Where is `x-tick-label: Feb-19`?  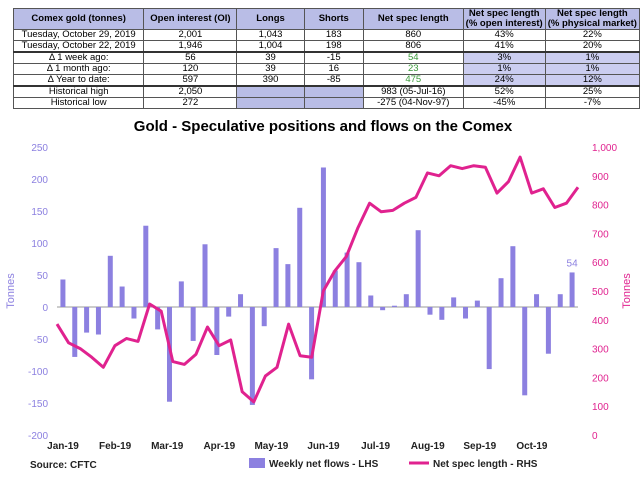
x-tick-label: Feb-19 is located at coordinates (115, 446).